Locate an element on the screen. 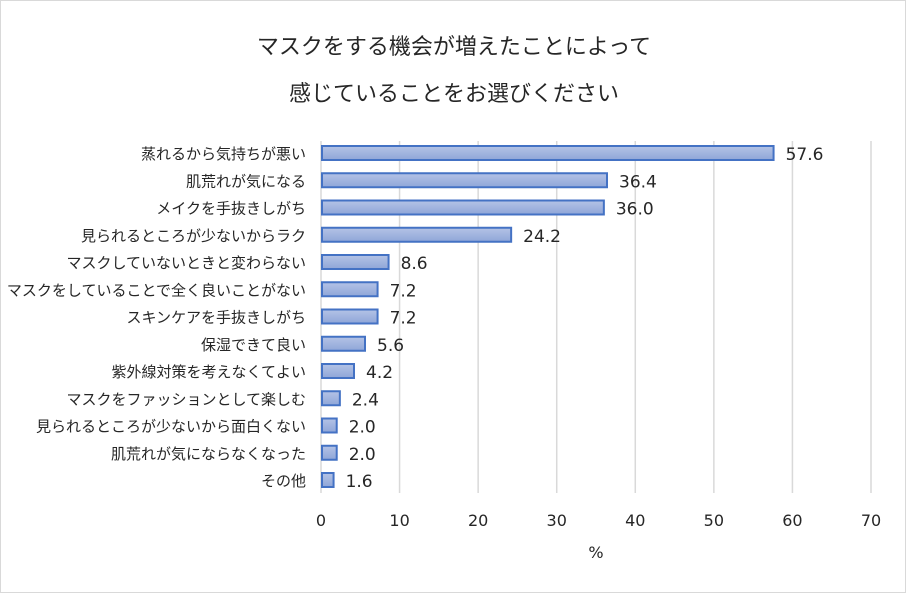 The width and height of the screenshot is (906, 598). data-label: 24.2 is located at coordinates (542, 237).